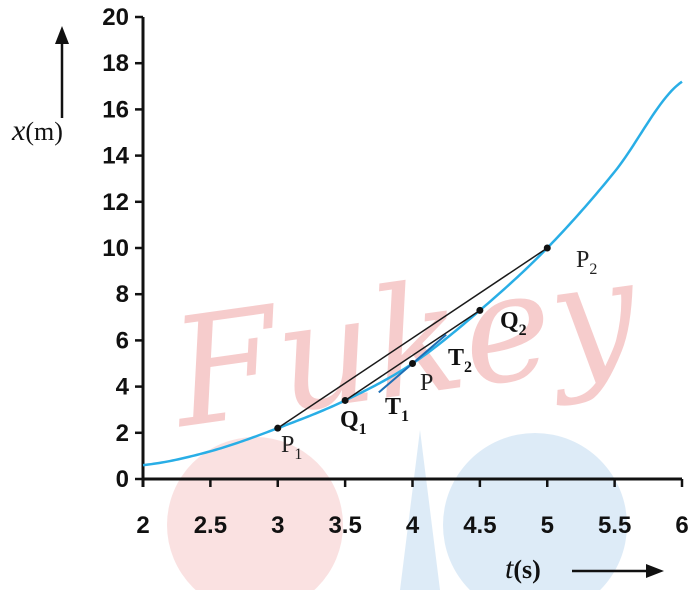 This screenshot has width=691, height=590. I want to click on point-p1, so click(278, 428).